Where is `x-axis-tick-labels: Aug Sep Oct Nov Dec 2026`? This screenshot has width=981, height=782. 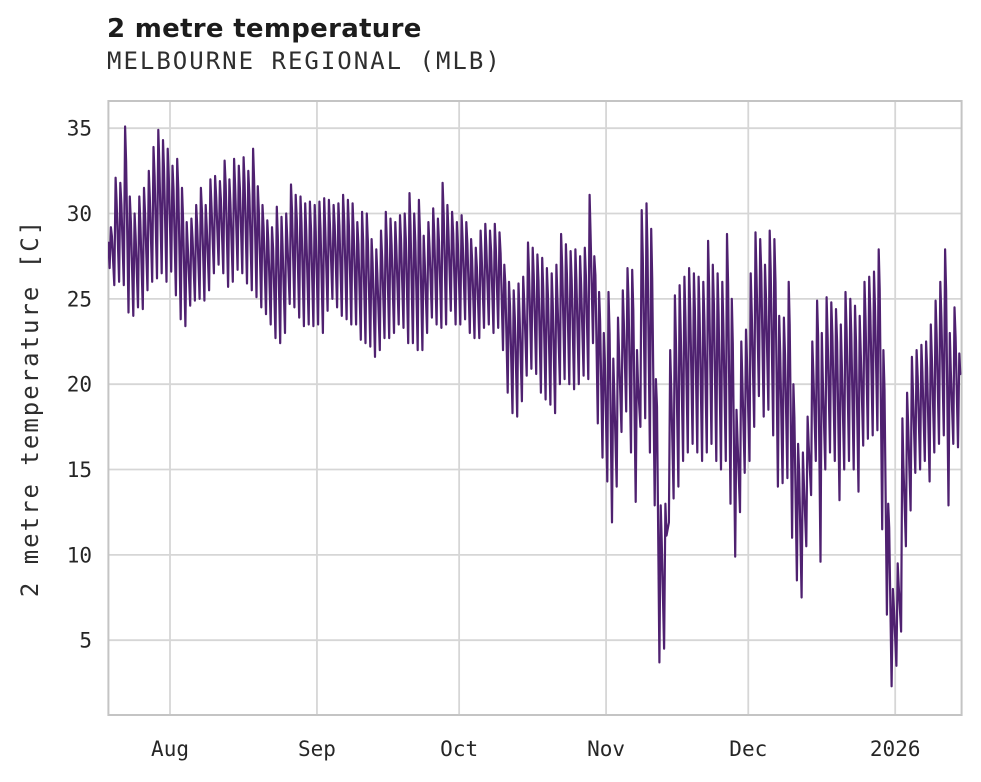 x-axis-tick-labels: Aug Sep Oct Nov Dec 2026 is located at coordinates (535, 749).